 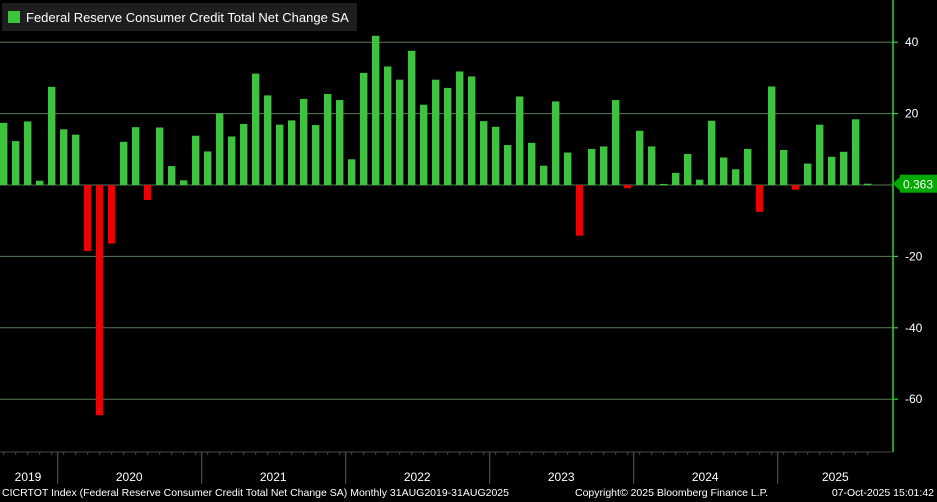 What do you see at coordinates (417, 477) in the screenshot?
I see `x-tick-label: 2022` at bounding box center [417, 477].